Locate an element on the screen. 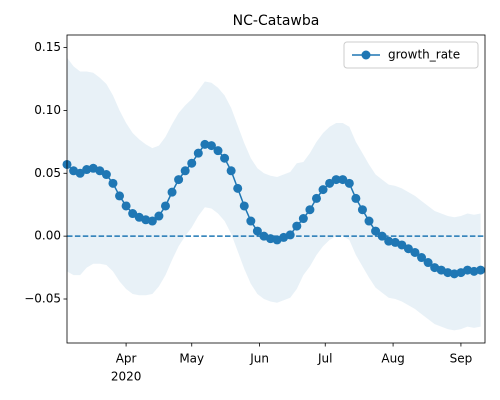 This screenshot has height=400, width=500. x-tick-label: Jun is located at coordinates (259, 359).